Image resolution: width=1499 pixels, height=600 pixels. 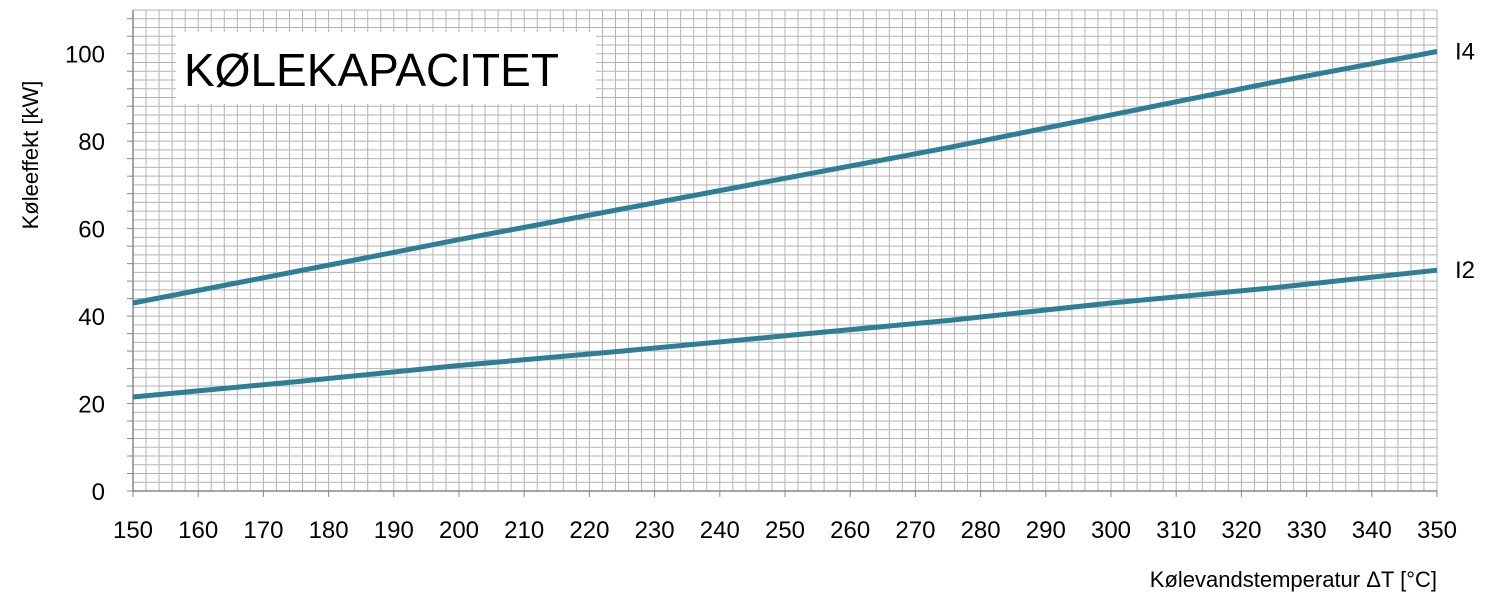 What do you see at coordinates (98, 492) in the screenshot?
I see `y-tick-label: 0` at bounding box center [98, 492].